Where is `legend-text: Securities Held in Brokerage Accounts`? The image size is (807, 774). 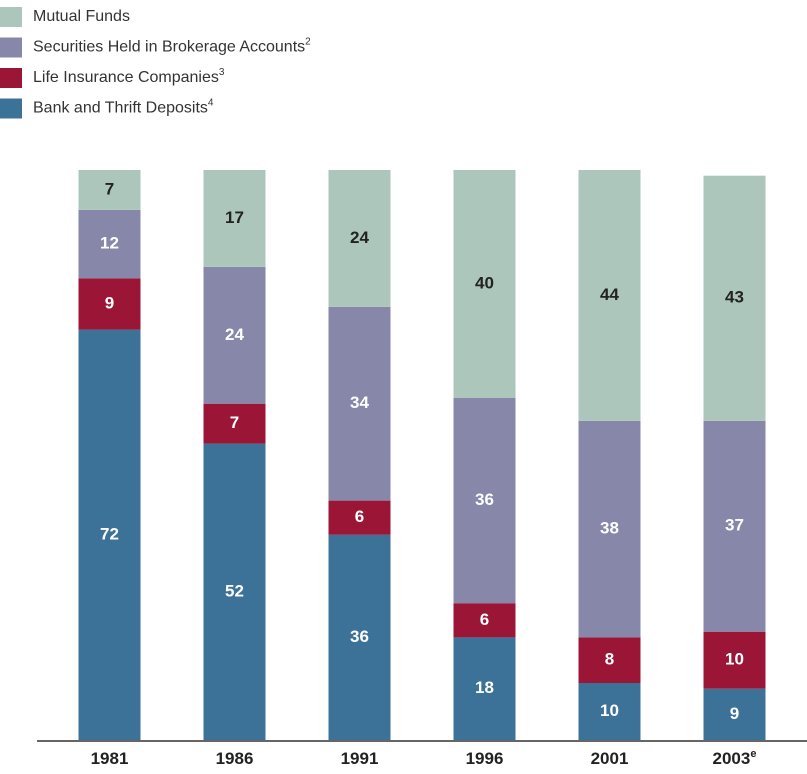
legend-text: Securities Held in Brokerage Accounts is located at coordinates (169, 47).